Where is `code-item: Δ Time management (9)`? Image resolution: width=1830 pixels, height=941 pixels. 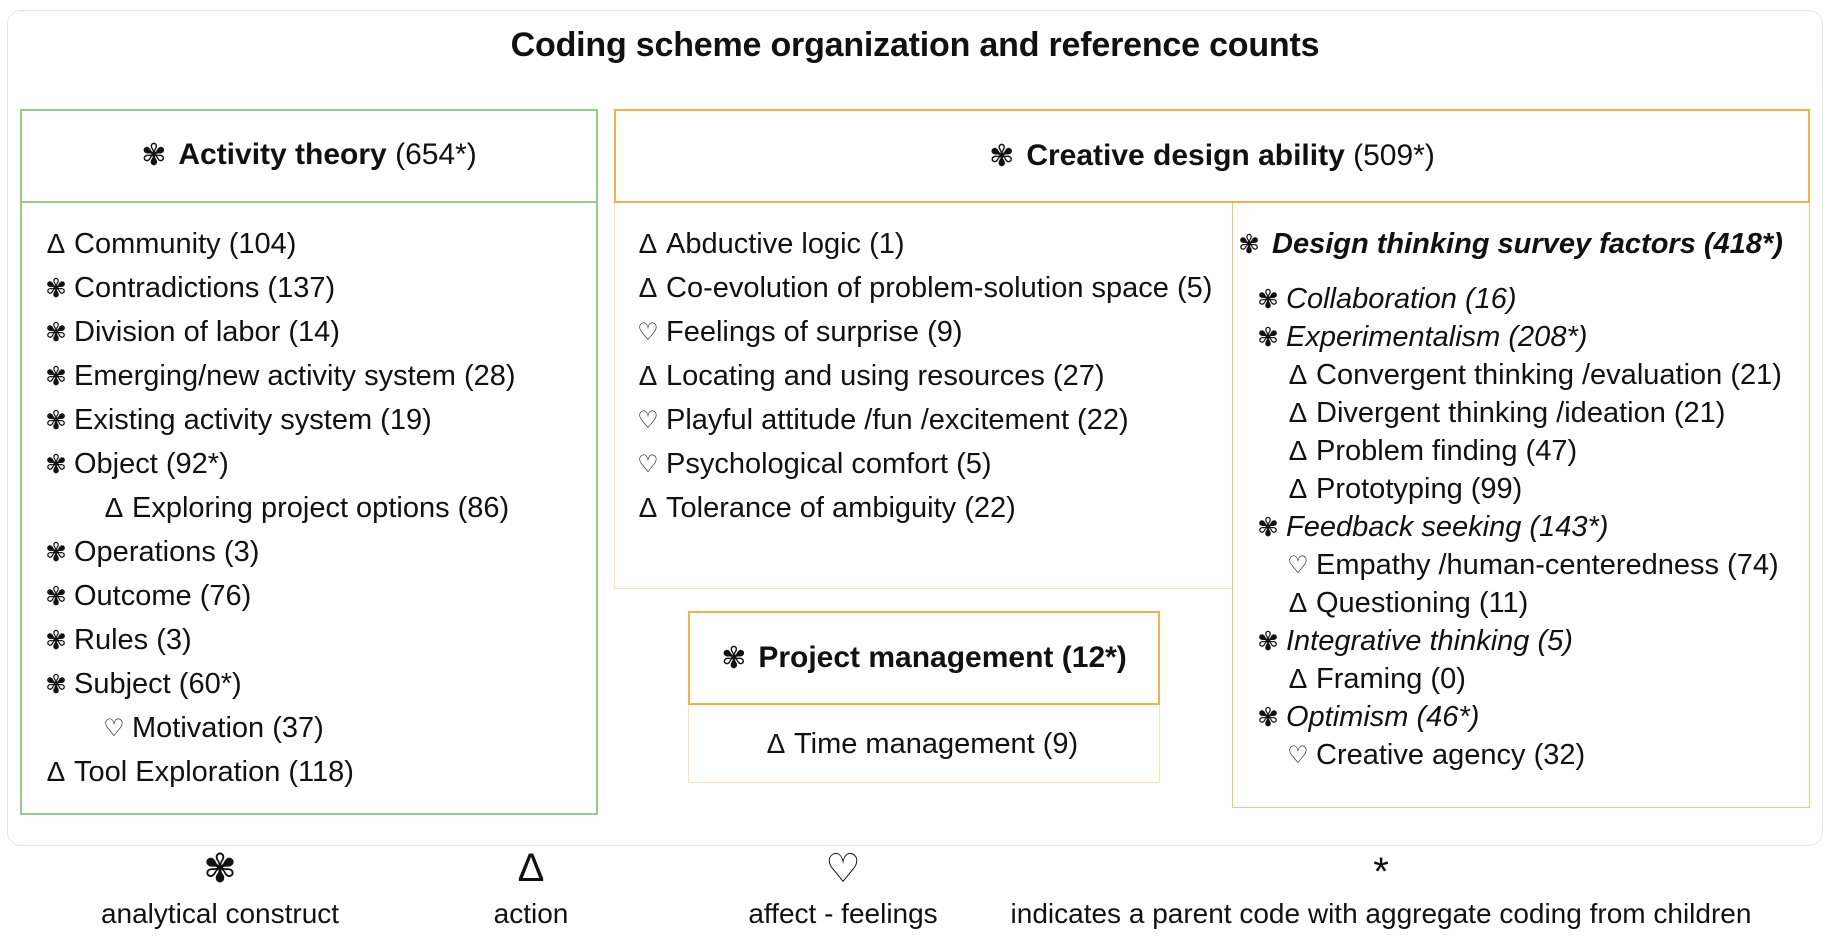
code-item: Δ Time management (9) is located at coordinates (918, 744).